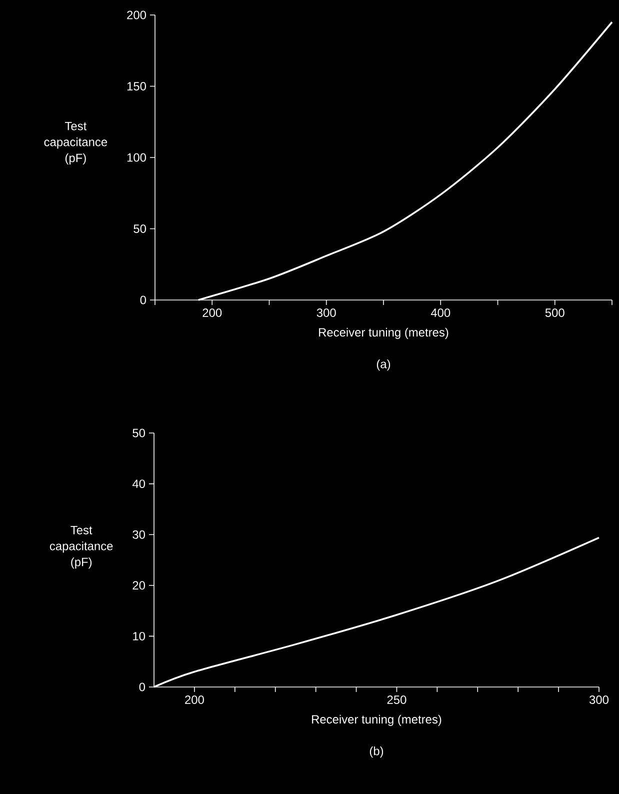 This screenshot has width=619, height=794. Describe the element at coordinates (554, 312) in the screenshot. I see `x-tick-label: 500` at that location.